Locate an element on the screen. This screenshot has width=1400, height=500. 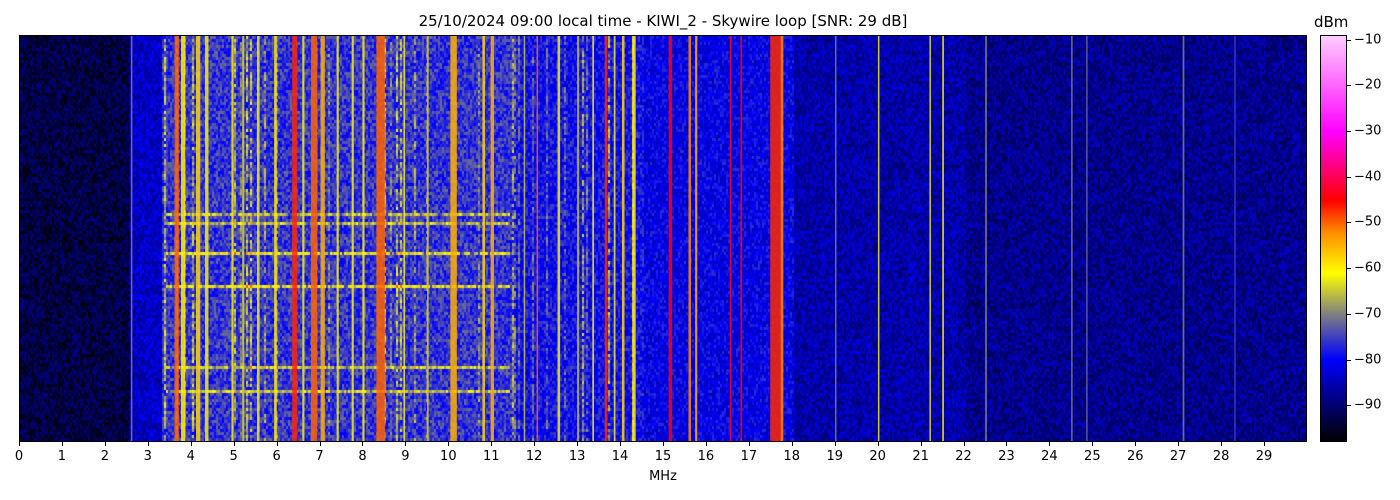
x-tick-label: 12 is located at coordinates (534, 456).